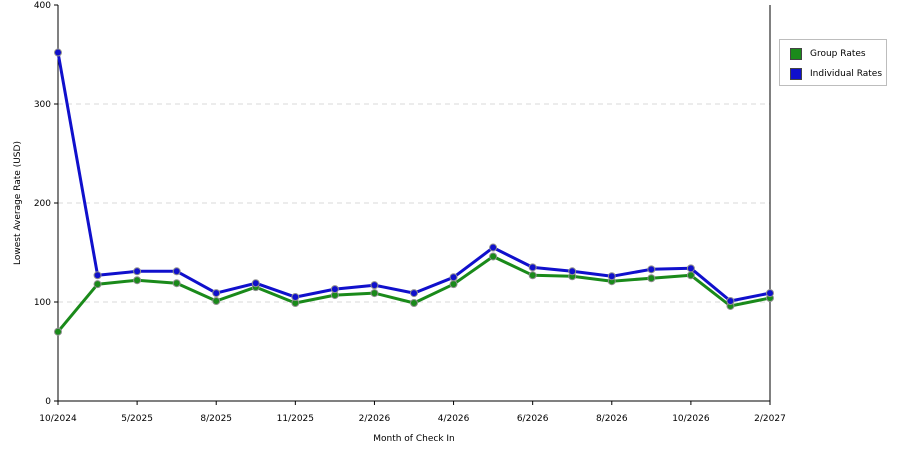 This screenshot has height=450, width=900. I want to click on legend-label-group-rates: Group Rates, so click(838, 54).